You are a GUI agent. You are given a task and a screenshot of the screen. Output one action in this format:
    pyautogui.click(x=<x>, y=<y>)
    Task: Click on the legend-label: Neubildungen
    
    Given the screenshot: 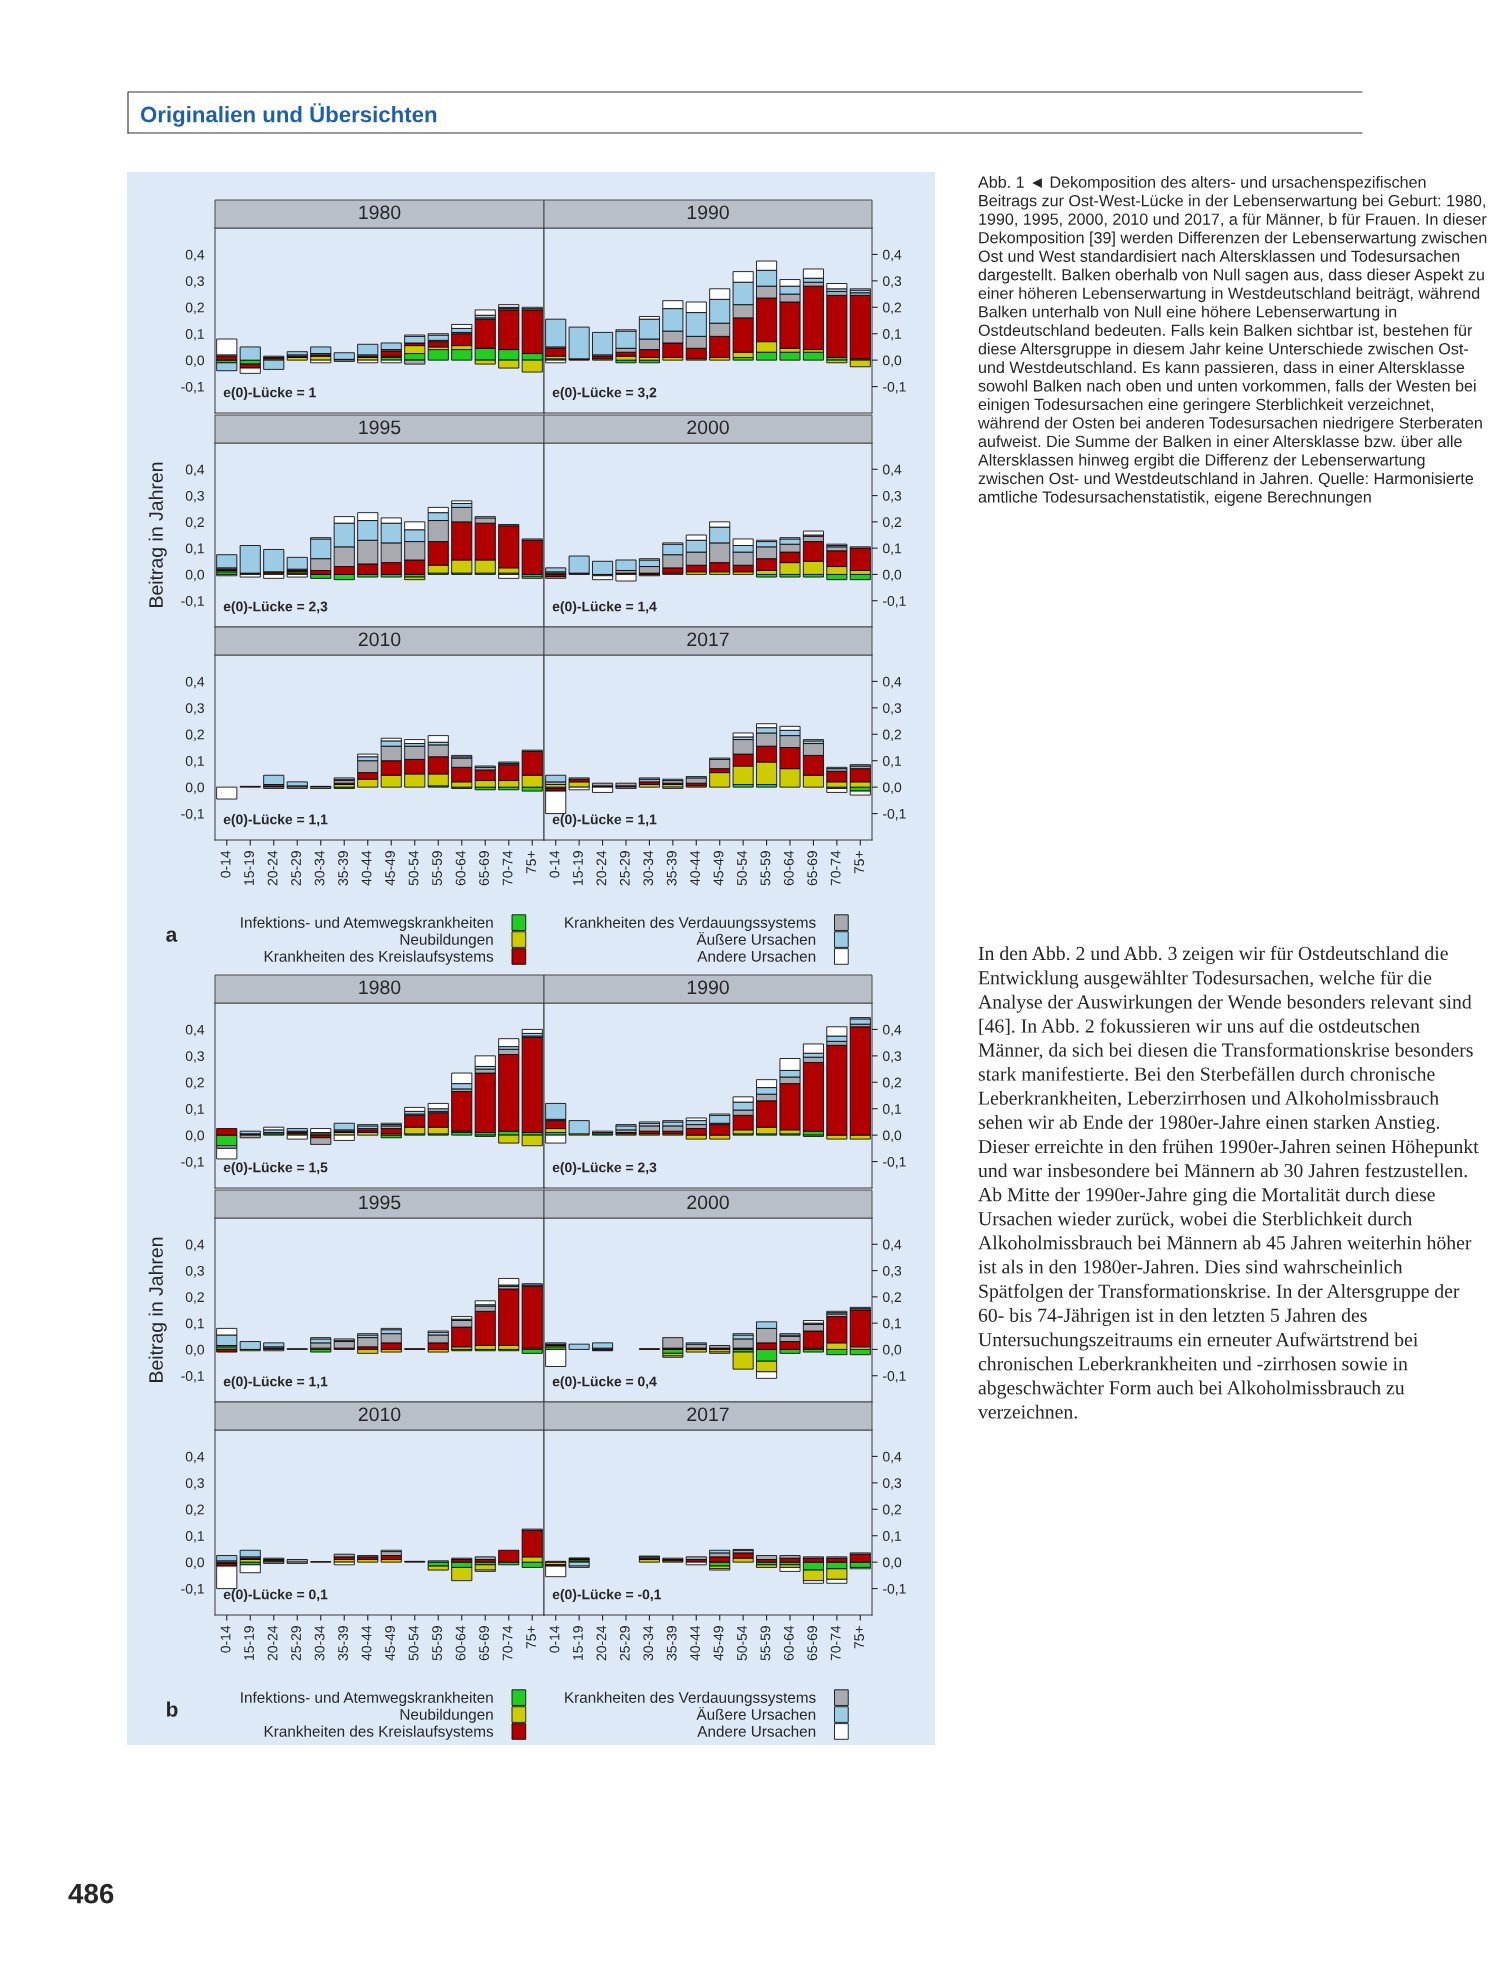 What is the action you would take?
    pyautogui.click(x=446, y=1715)
    